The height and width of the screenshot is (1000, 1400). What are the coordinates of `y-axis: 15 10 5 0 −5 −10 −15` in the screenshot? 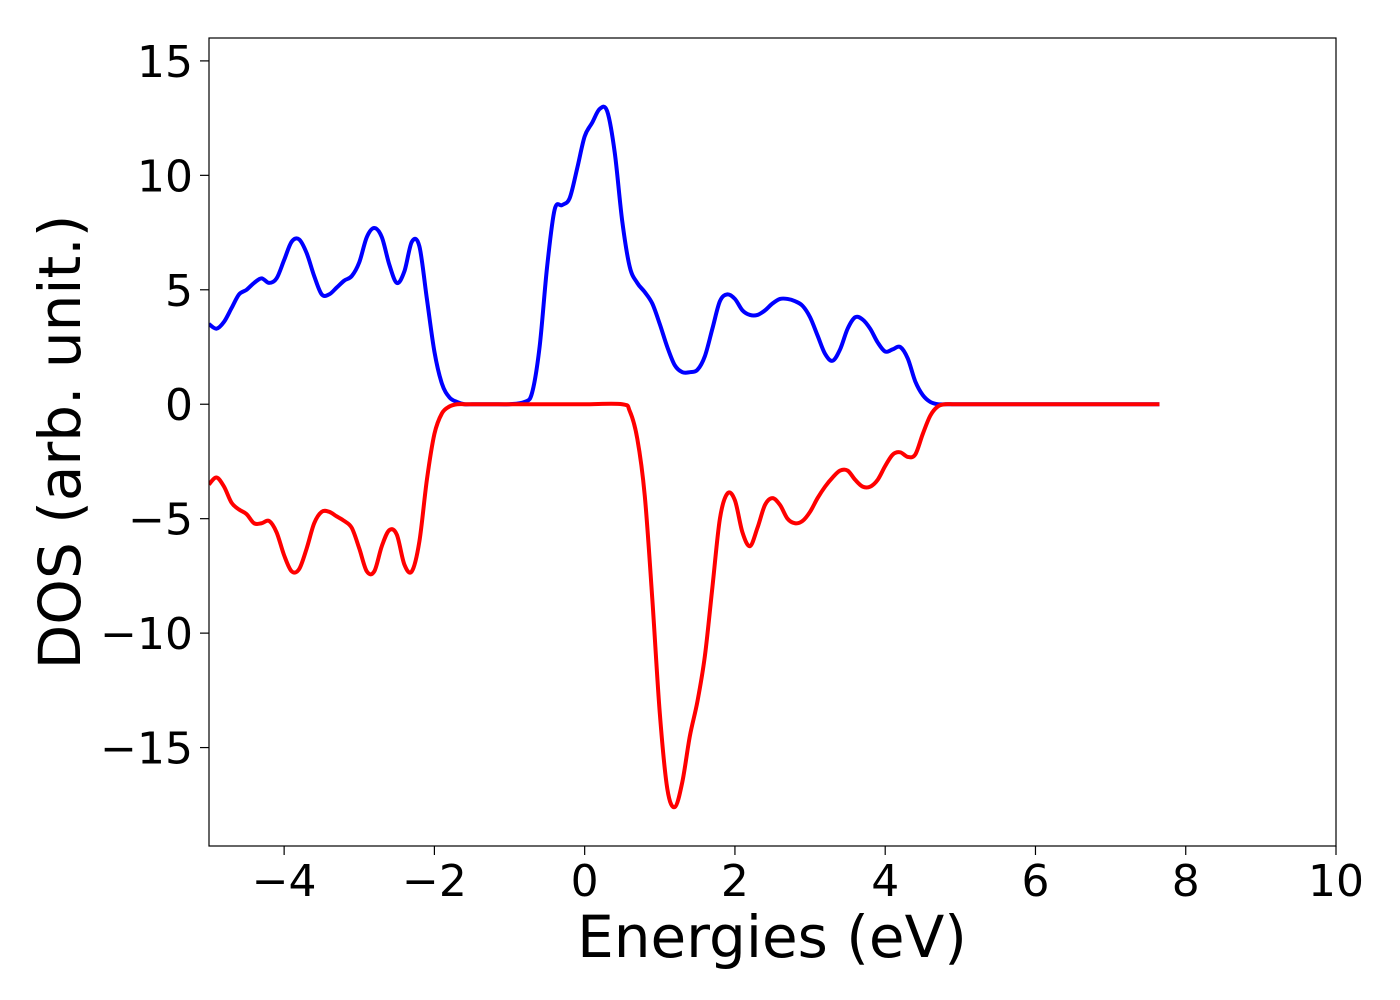 It's located at (154, 406).